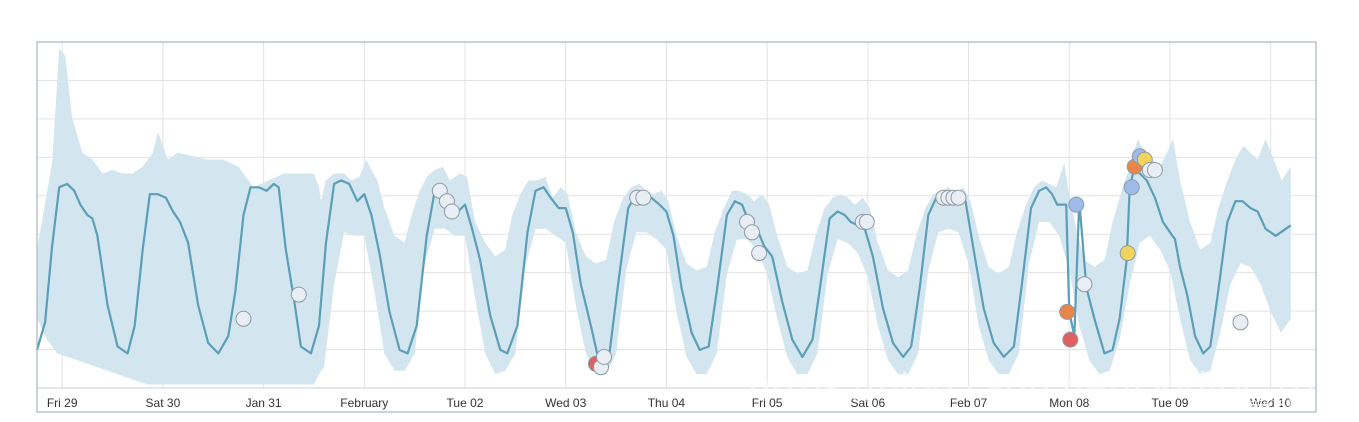 This screenshot has width=1359, height=422. Describe the element at coordinates (364, 403) in the screenshot. I see `x-tick-label: February` at that location.